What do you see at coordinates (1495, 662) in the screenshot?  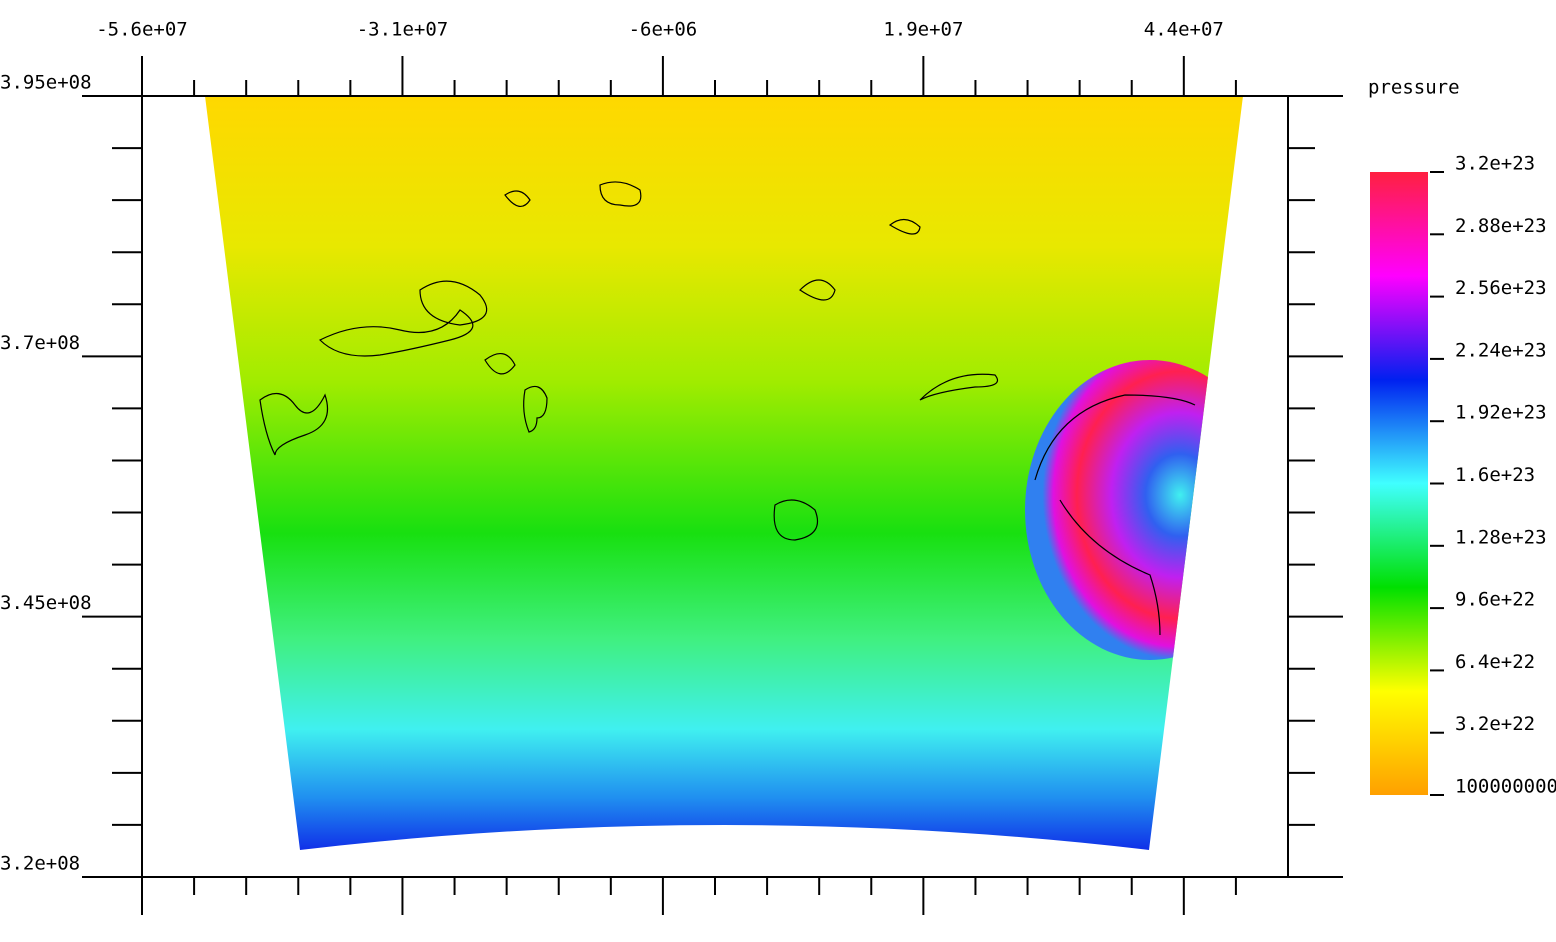 I see `colorbar-tick-label: 6.4e+22` at bounding box center [1495, 662].